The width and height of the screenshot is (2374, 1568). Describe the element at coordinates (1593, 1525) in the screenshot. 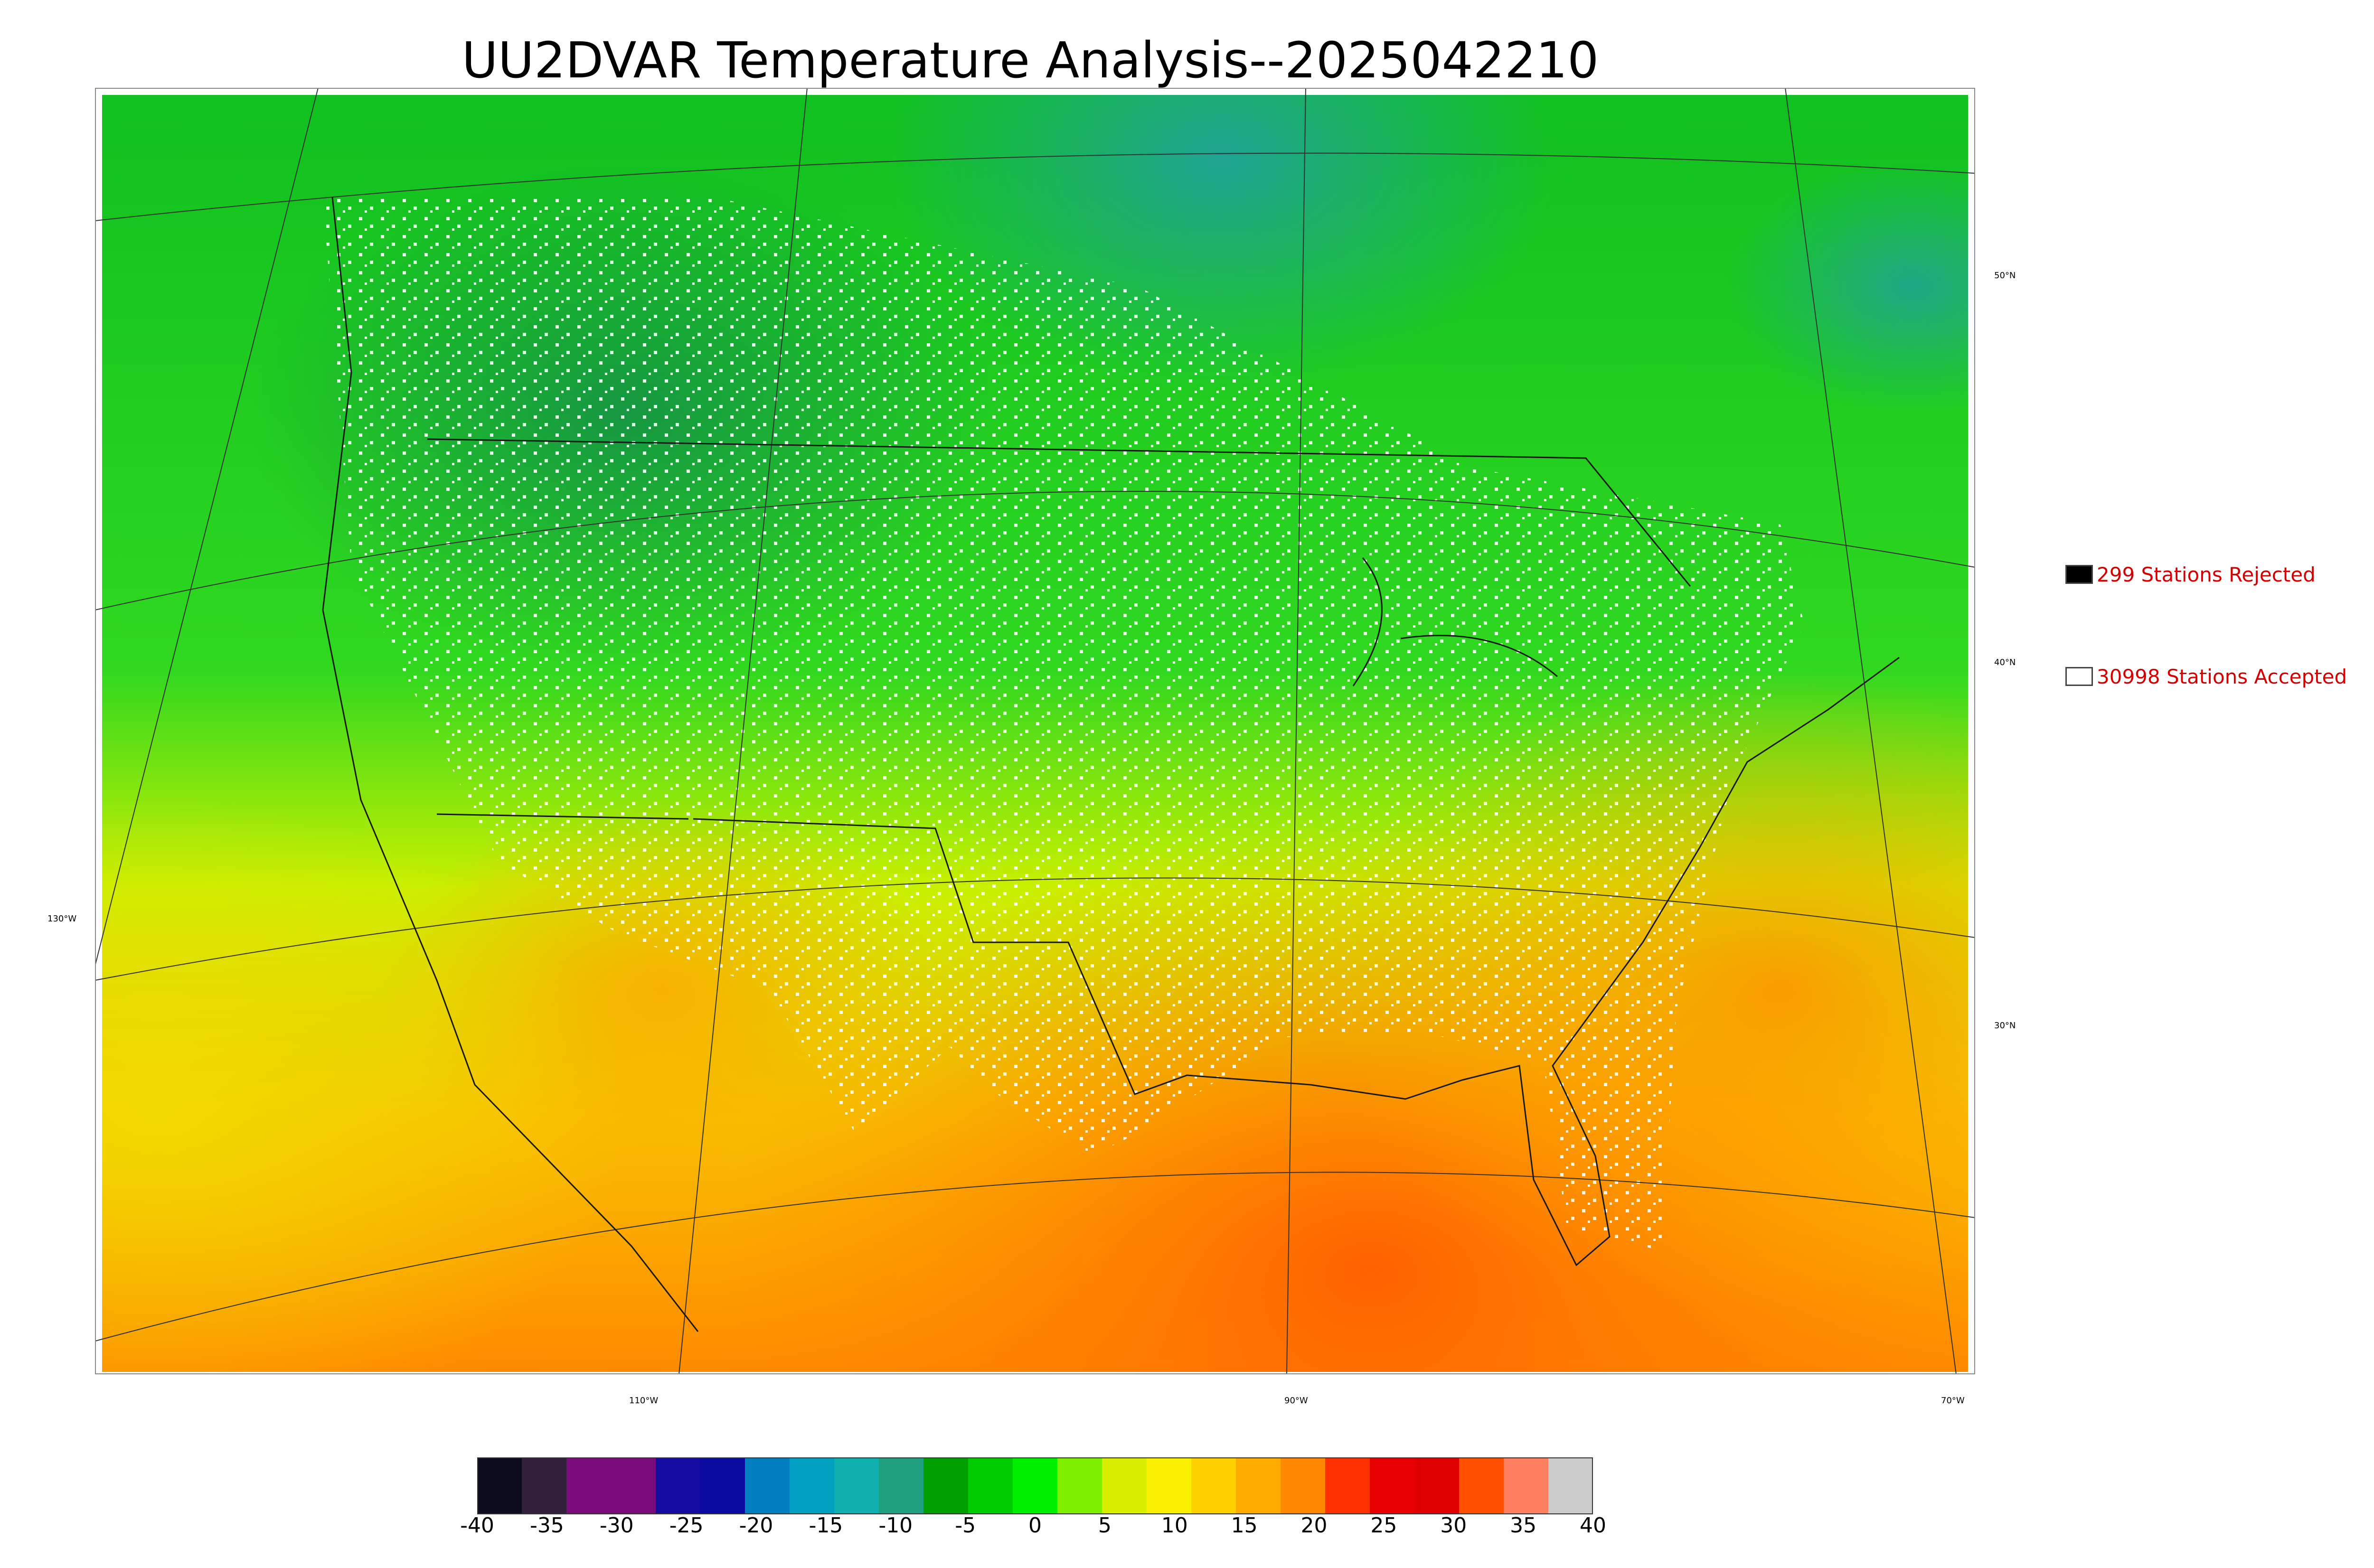

I see `colorbar-tick-label: 40` at that location.